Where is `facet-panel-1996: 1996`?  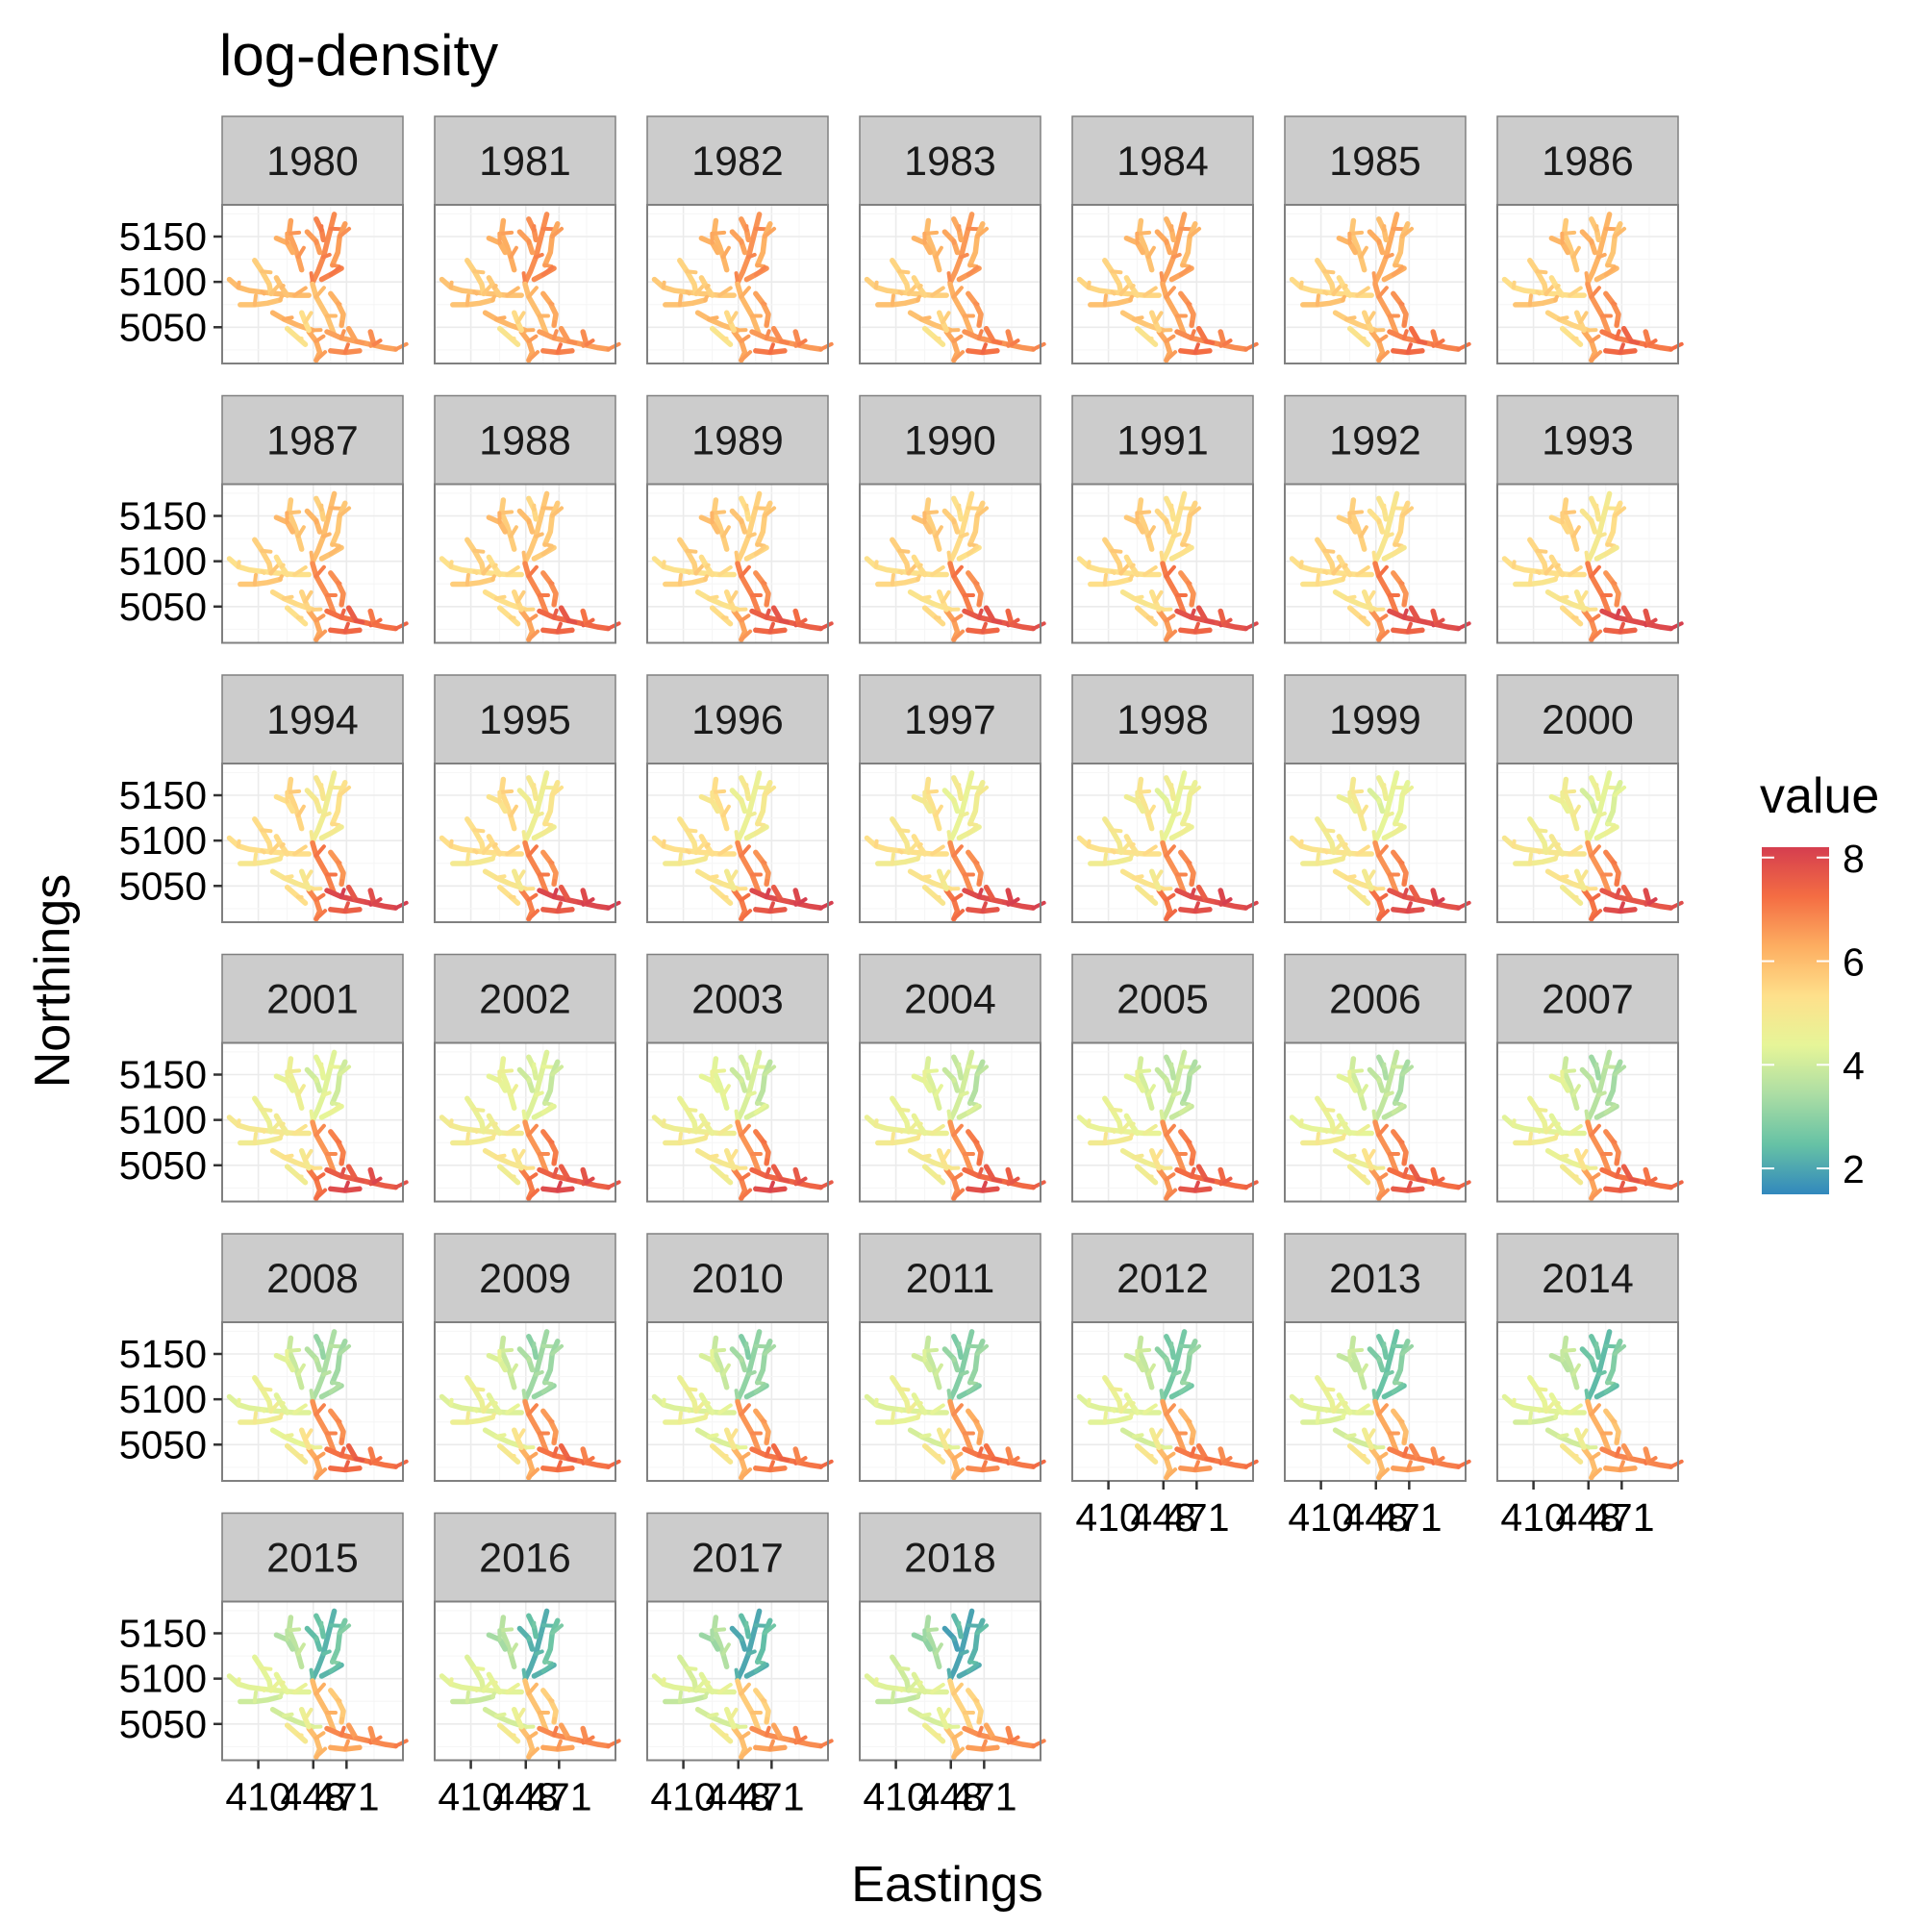
facet-panel-1996: 1996 is located at coordinates (739, 798).